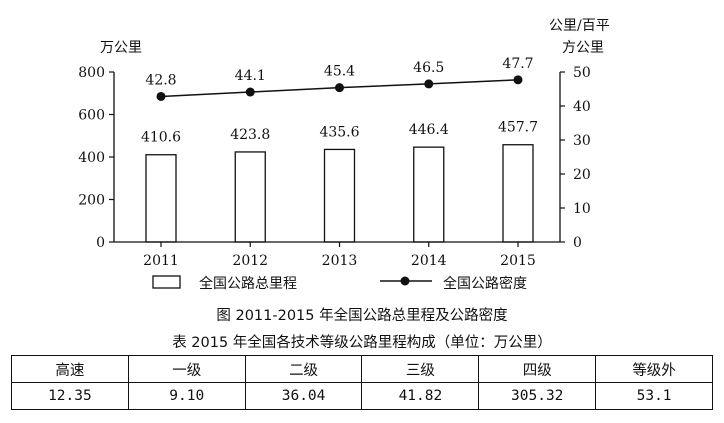 The image size is (724, 423). I want to click on value-cell: 305.32, so click(537, 396).